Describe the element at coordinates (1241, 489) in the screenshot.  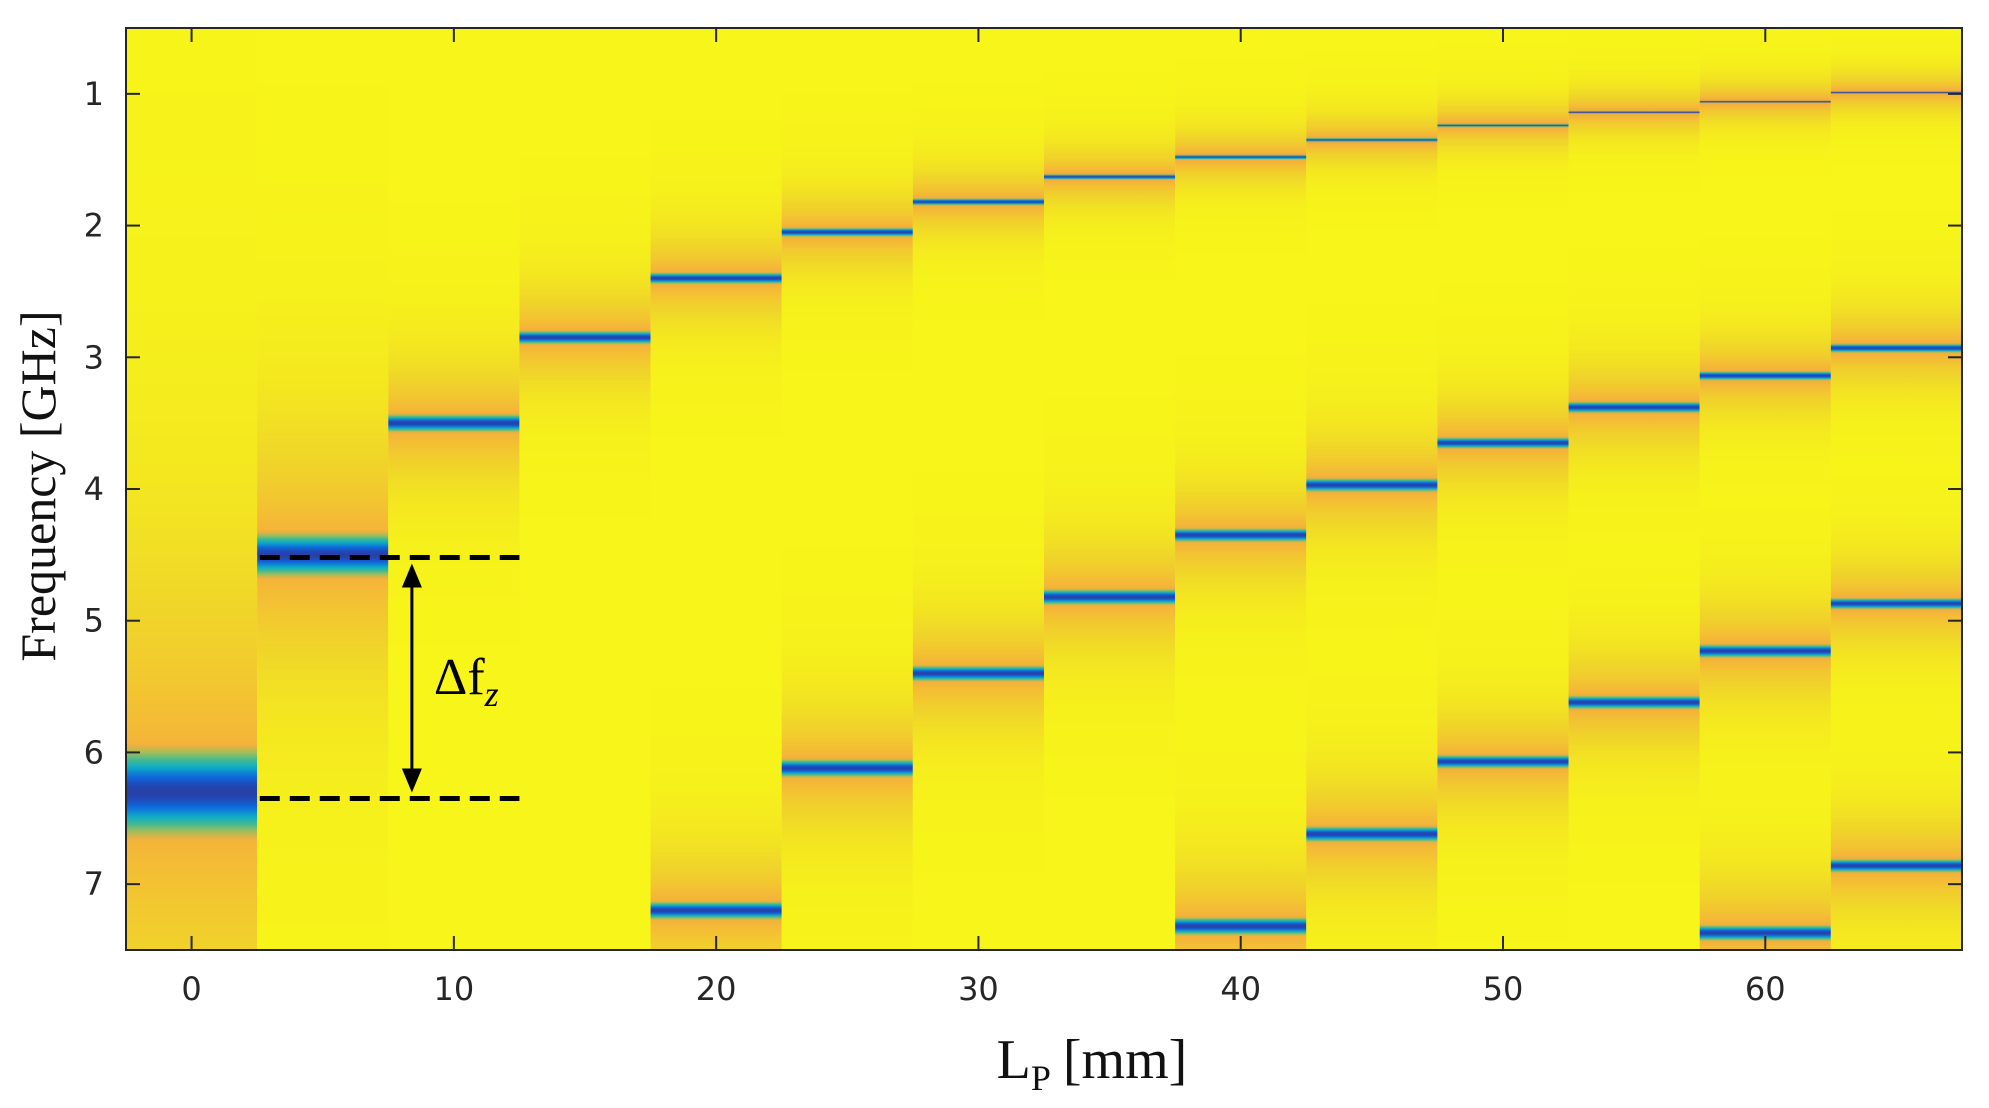
I see `heatmap-column-40mm` at that location.